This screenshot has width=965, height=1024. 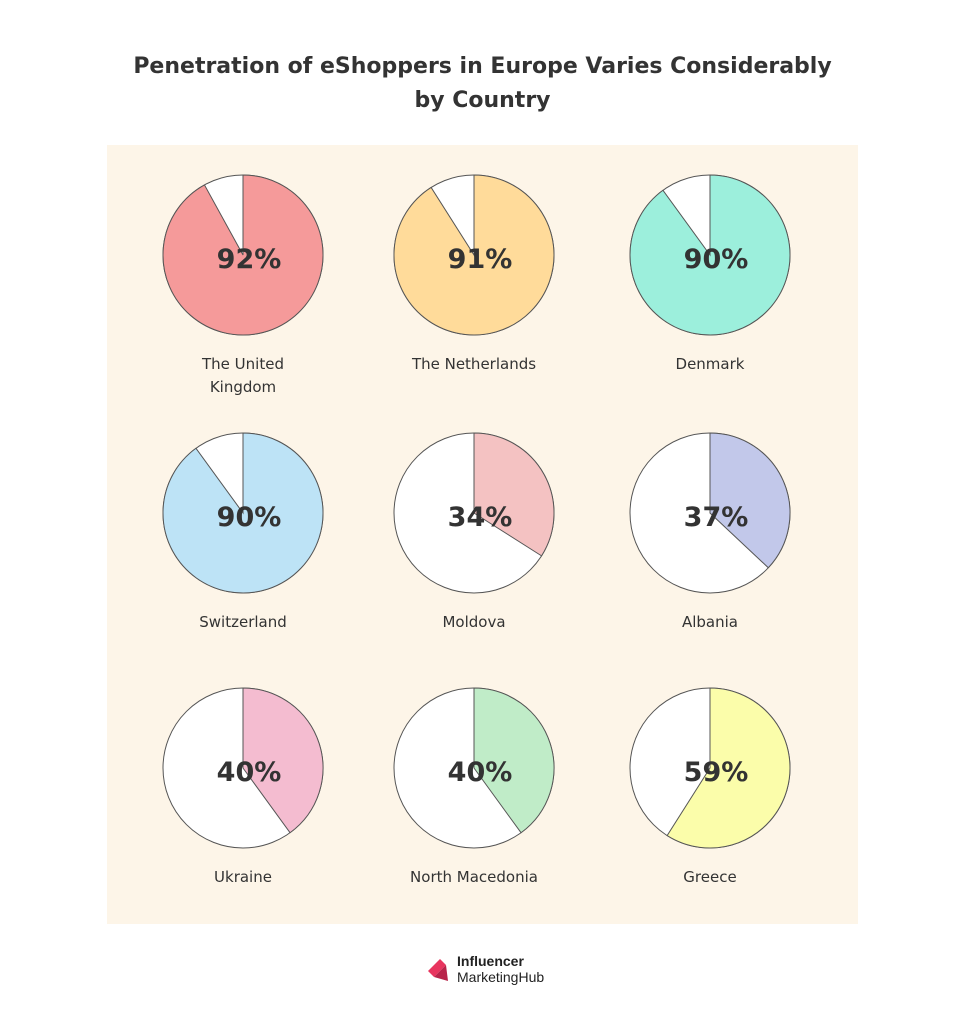 I want to click on pie-country-label-line: Albania, so click(x=710, y=622).